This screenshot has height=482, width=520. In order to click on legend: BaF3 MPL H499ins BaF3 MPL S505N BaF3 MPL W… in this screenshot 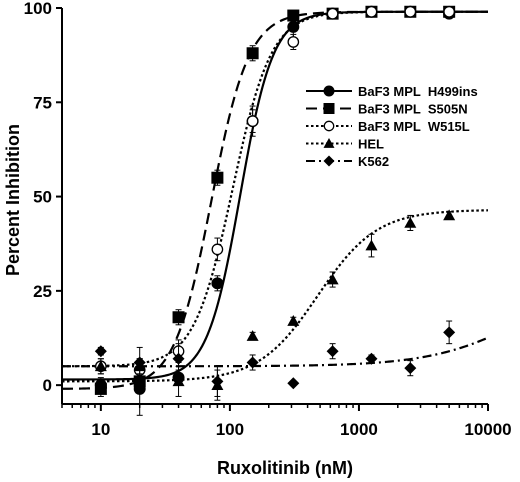, I will do `click(392, 126)`.